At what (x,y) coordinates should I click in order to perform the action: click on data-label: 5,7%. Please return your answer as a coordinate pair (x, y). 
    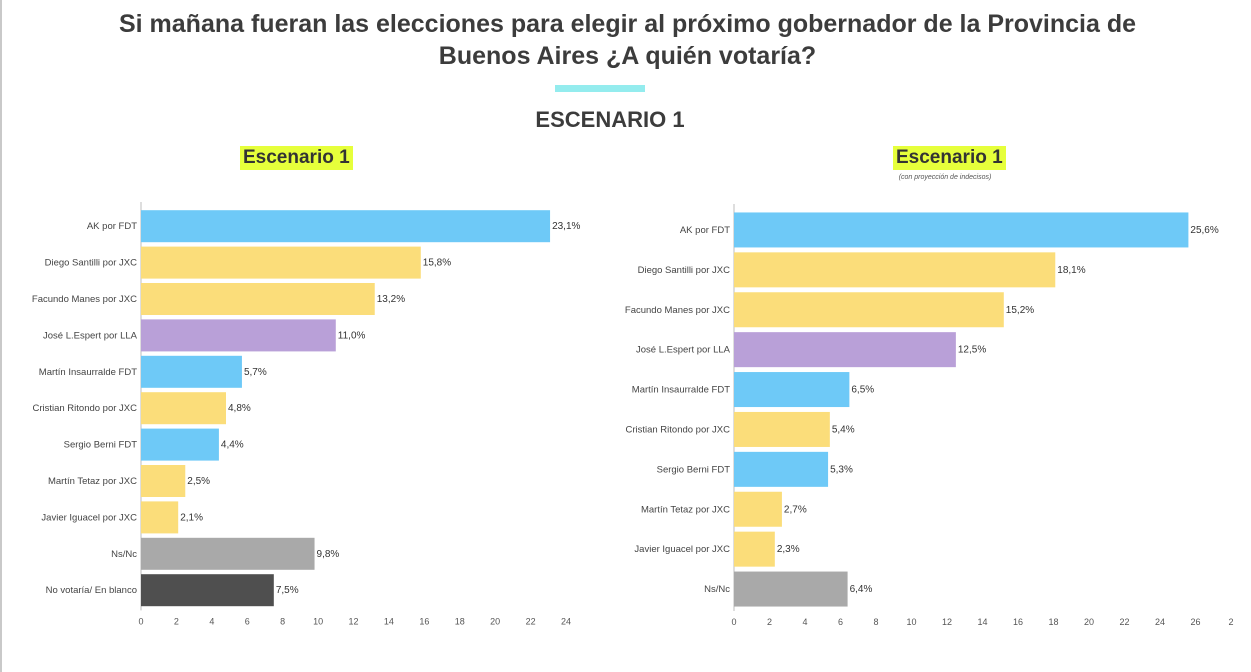
    Looking at the image, I should click on (255, 372).